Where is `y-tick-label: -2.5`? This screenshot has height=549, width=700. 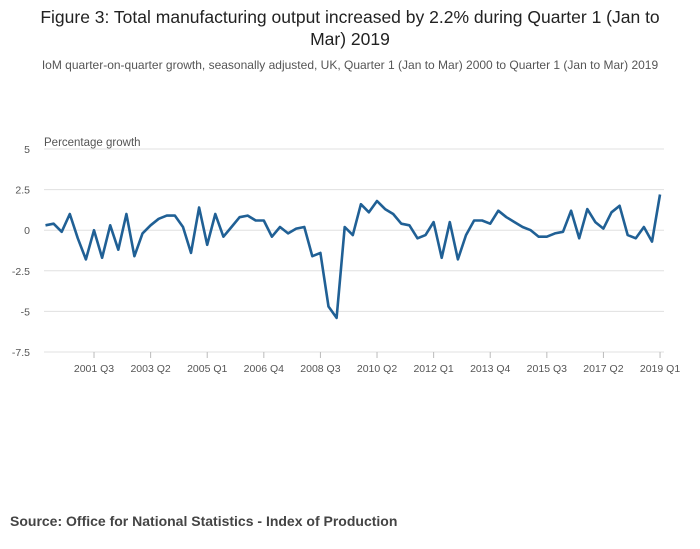 y-tick-label: -2.5 is located at coordinates (21, 272).